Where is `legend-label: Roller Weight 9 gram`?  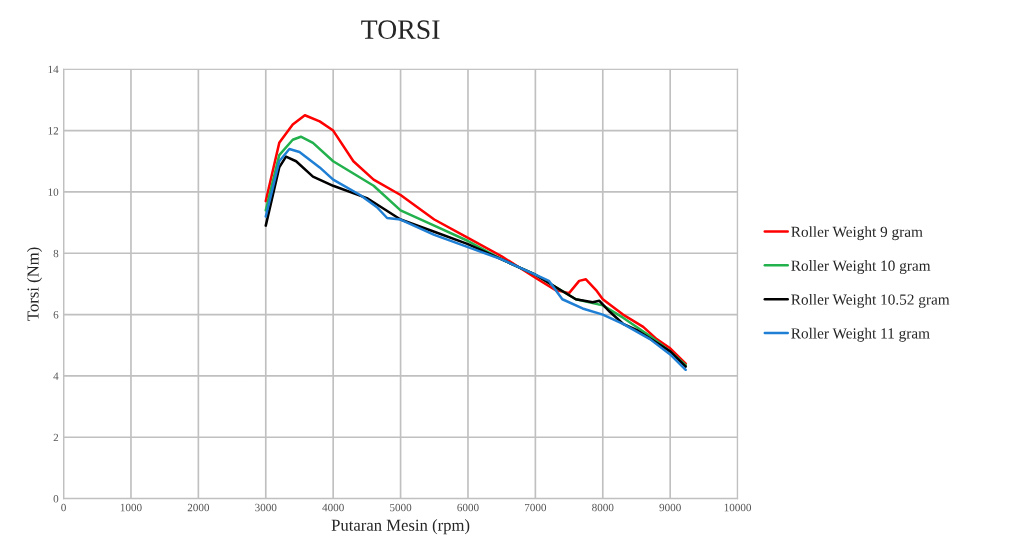 legend-label: Roller Weight 9 gram is located at coordinates (857, 233).